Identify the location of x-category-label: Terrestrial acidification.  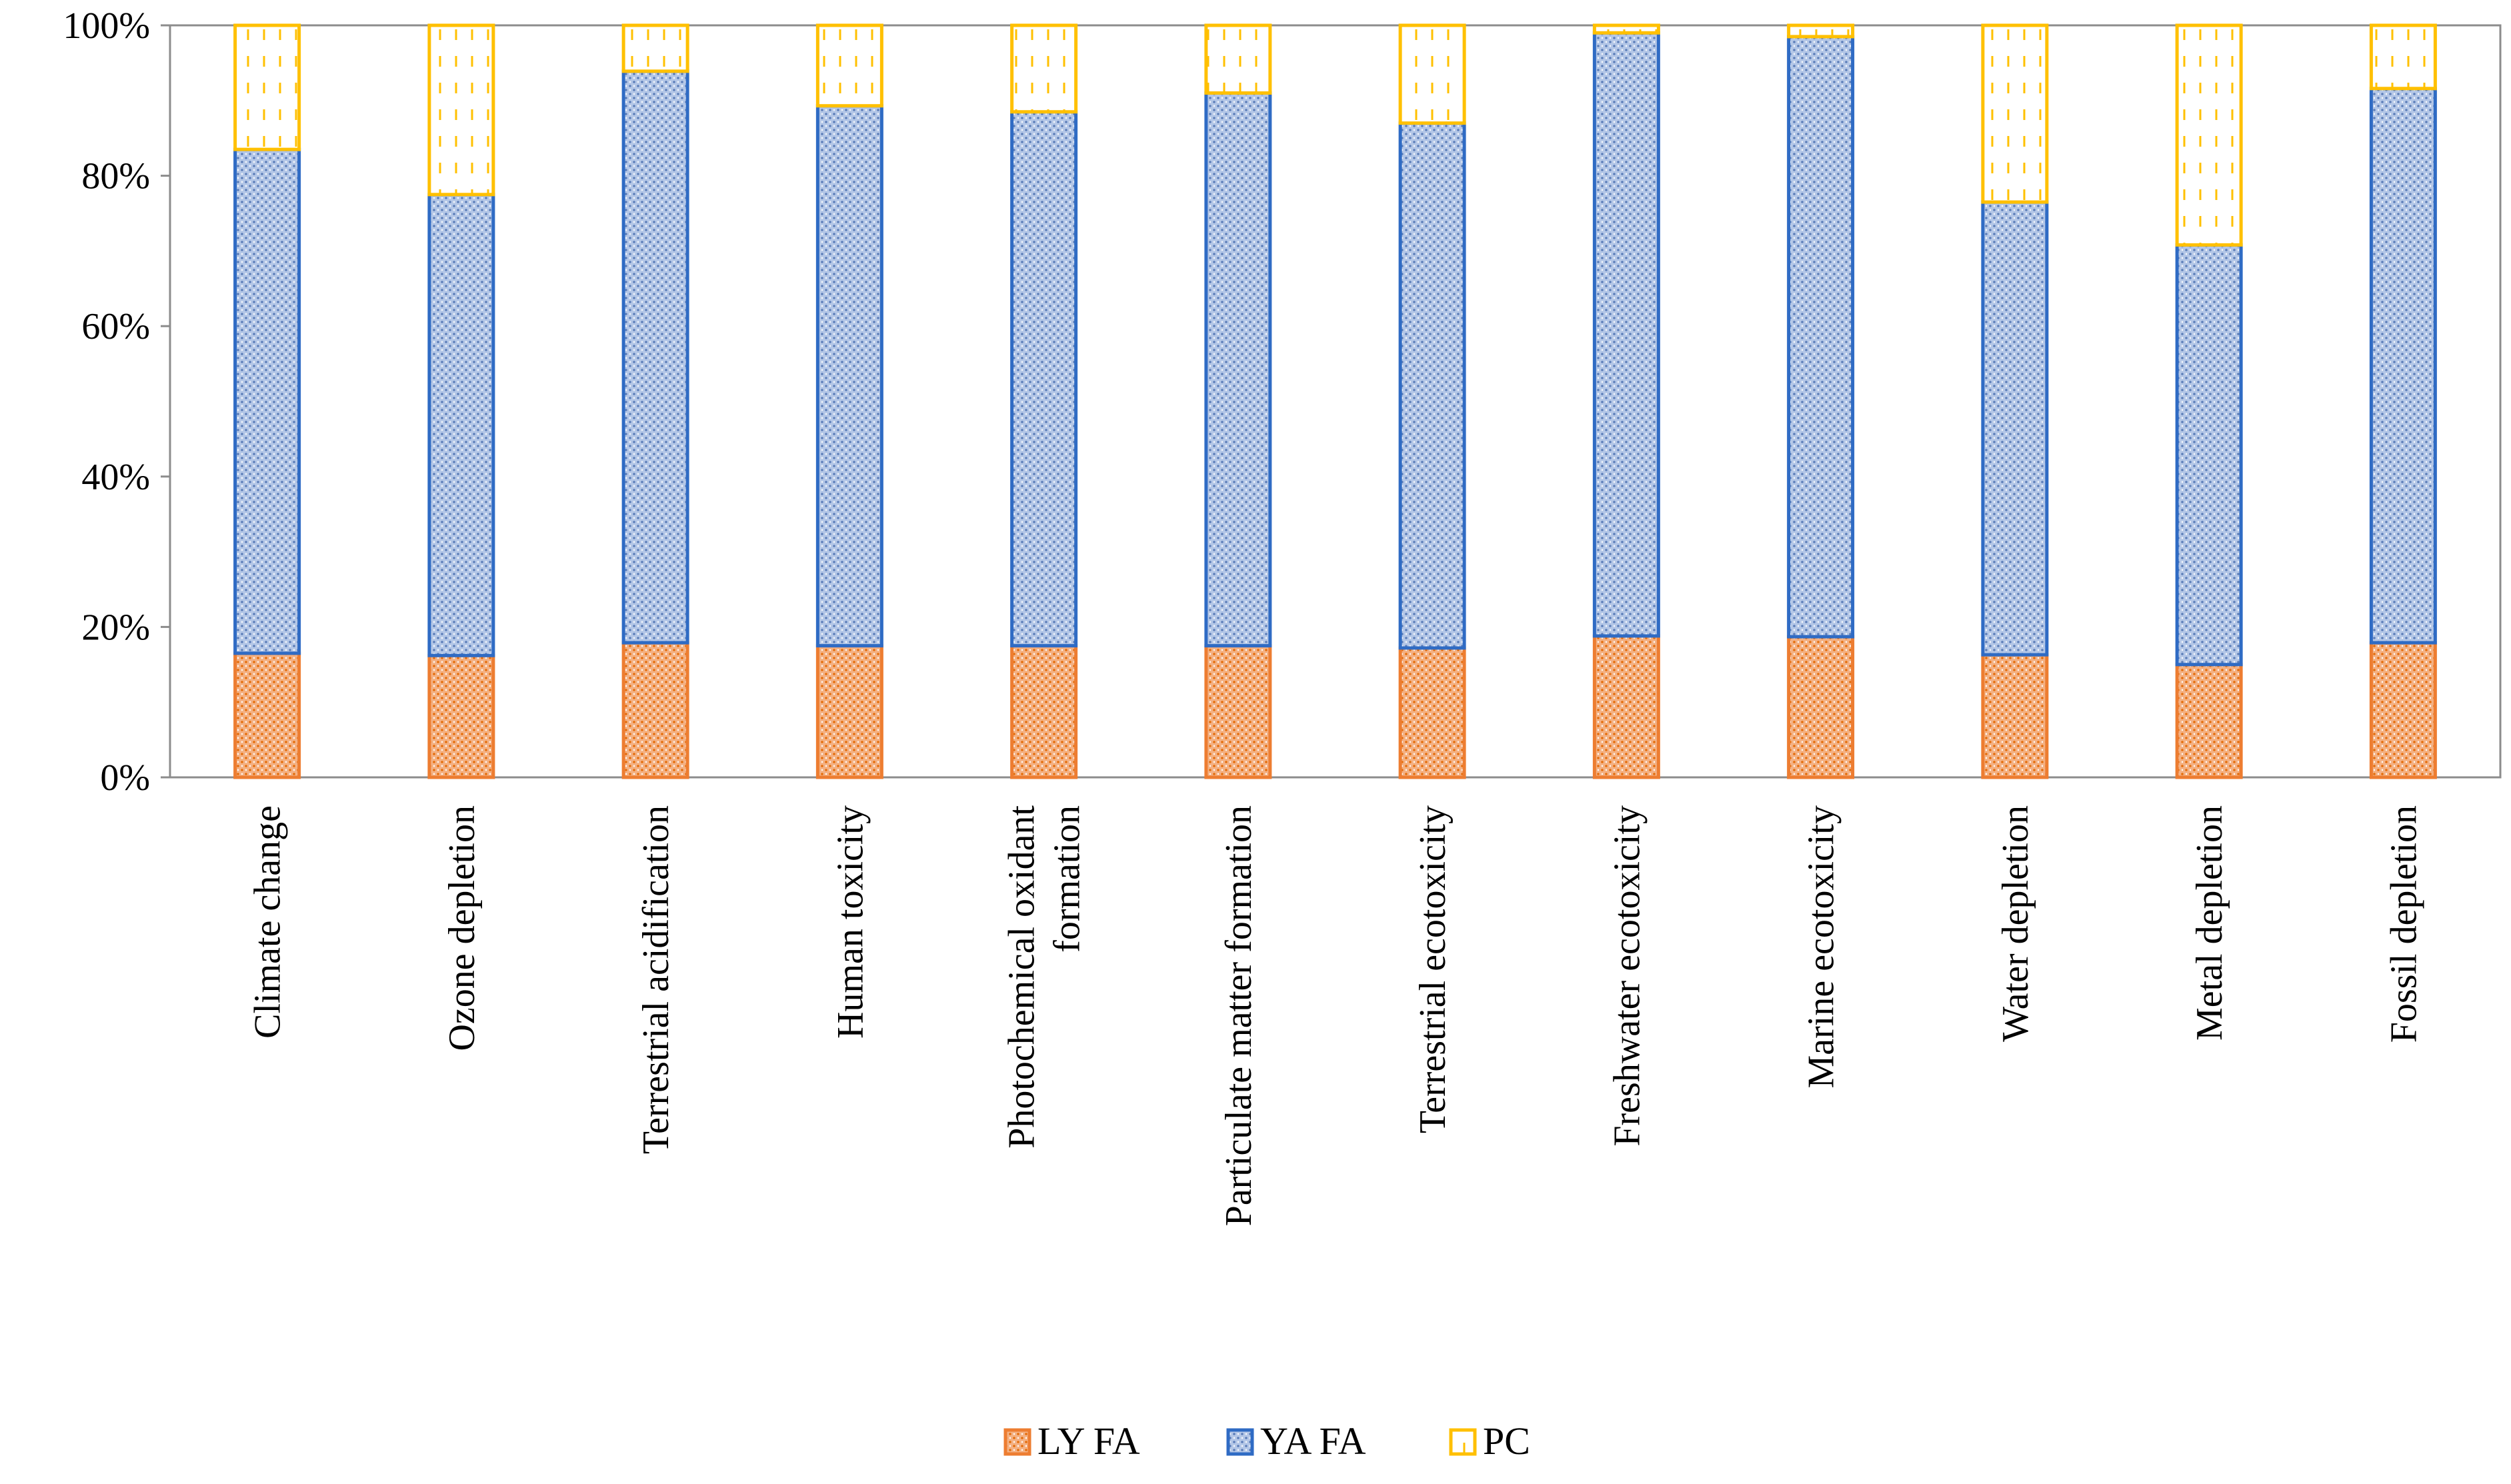
(656, 979).